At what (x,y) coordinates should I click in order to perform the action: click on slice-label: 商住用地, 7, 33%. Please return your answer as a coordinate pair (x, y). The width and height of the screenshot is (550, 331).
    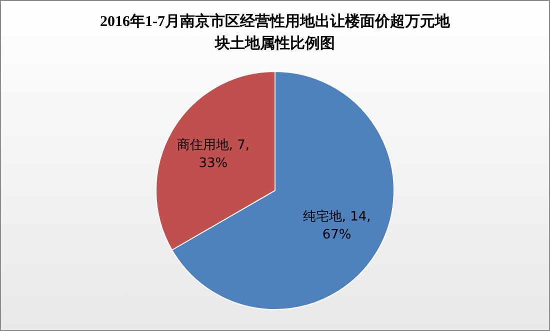
    Looking at the image, I should click on (213, 155).